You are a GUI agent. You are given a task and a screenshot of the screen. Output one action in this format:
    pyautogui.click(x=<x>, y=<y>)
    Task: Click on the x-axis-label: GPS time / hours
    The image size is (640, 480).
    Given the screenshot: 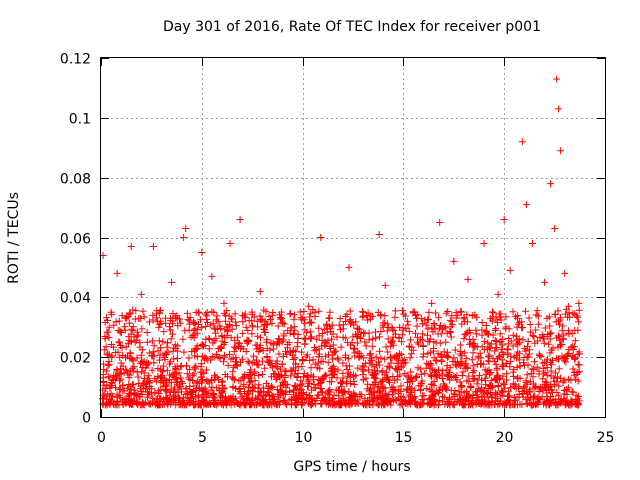 What is the action you would take?
    pyautogui.click(x=351, y=467)
    